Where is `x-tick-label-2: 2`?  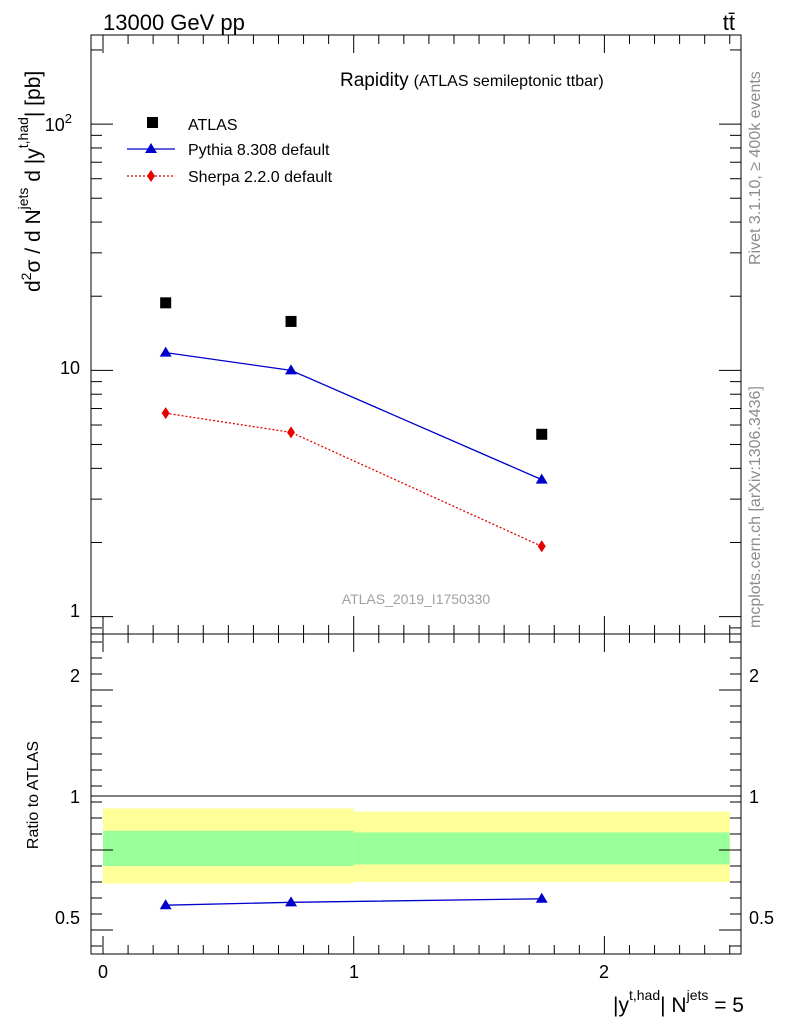 x-tick-label-2: 2 is located at coordinates (604, 972).